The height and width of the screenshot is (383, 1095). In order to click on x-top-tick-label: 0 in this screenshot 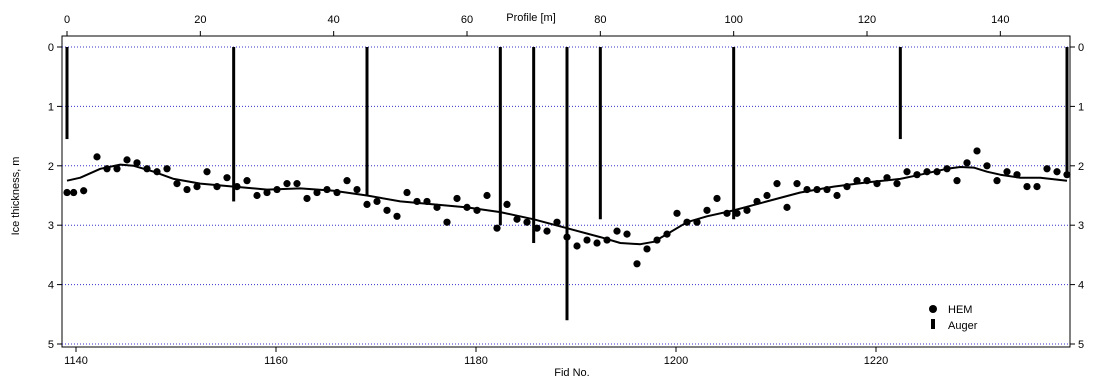, I will do `click(67, 20)`.